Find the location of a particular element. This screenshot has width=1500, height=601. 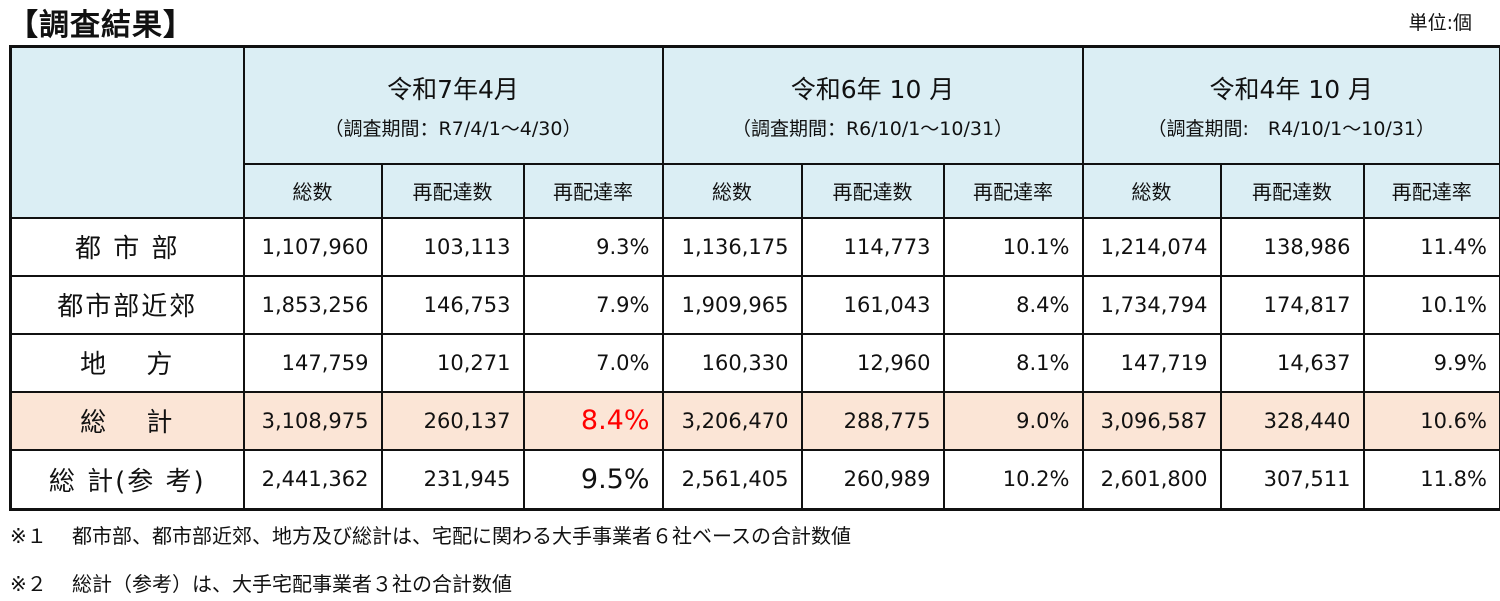

data-cell: 3,206,470 is located at coordinates (732, 420).